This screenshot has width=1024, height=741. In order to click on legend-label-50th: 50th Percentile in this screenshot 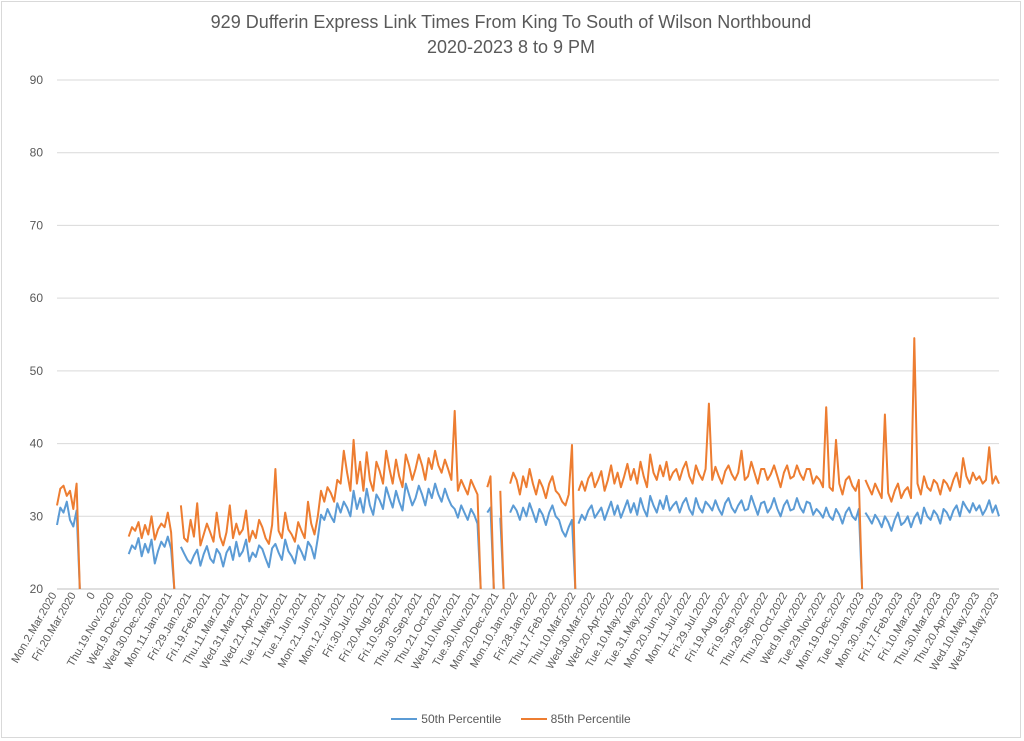, I will do `click(461, 719)`.